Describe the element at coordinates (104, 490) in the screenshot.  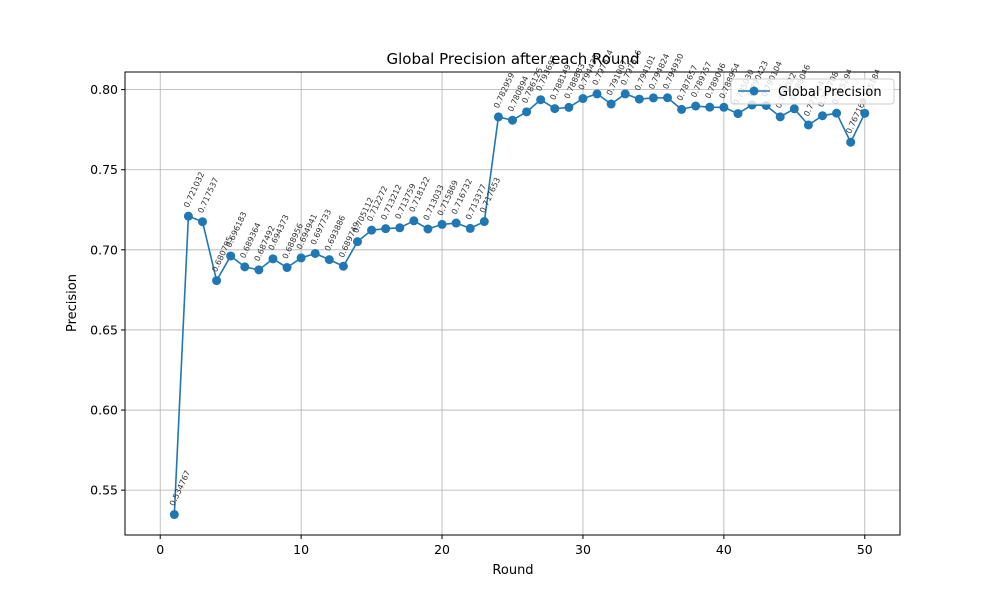
I see `y-tick-label: 0.55` at that location.